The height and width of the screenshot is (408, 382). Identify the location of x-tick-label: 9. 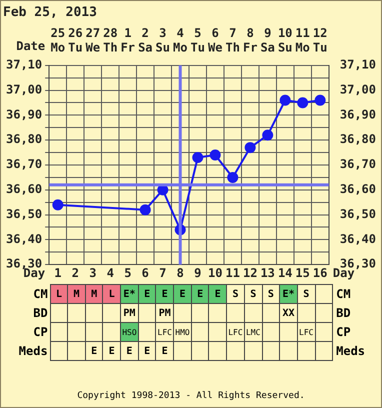
(198, 273).